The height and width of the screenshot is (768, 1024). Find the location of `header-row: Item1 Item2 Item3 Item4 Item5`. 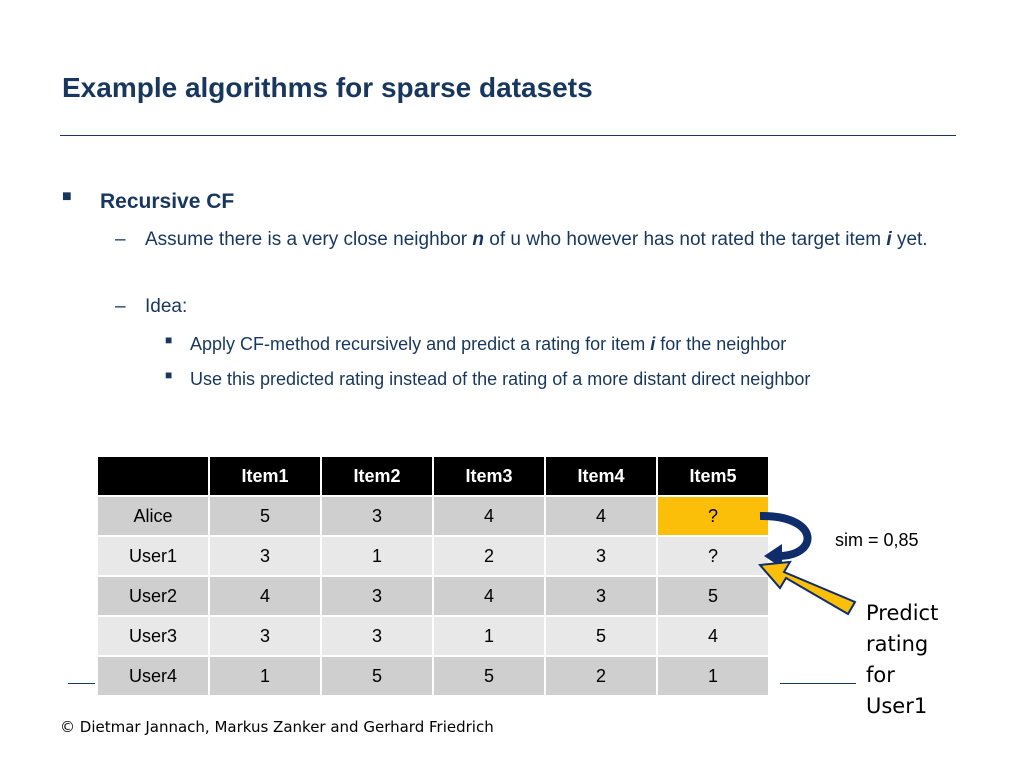

header-row: Item1 Item2 Item3 Item4 Item5 is located at coordinates (433, 476).